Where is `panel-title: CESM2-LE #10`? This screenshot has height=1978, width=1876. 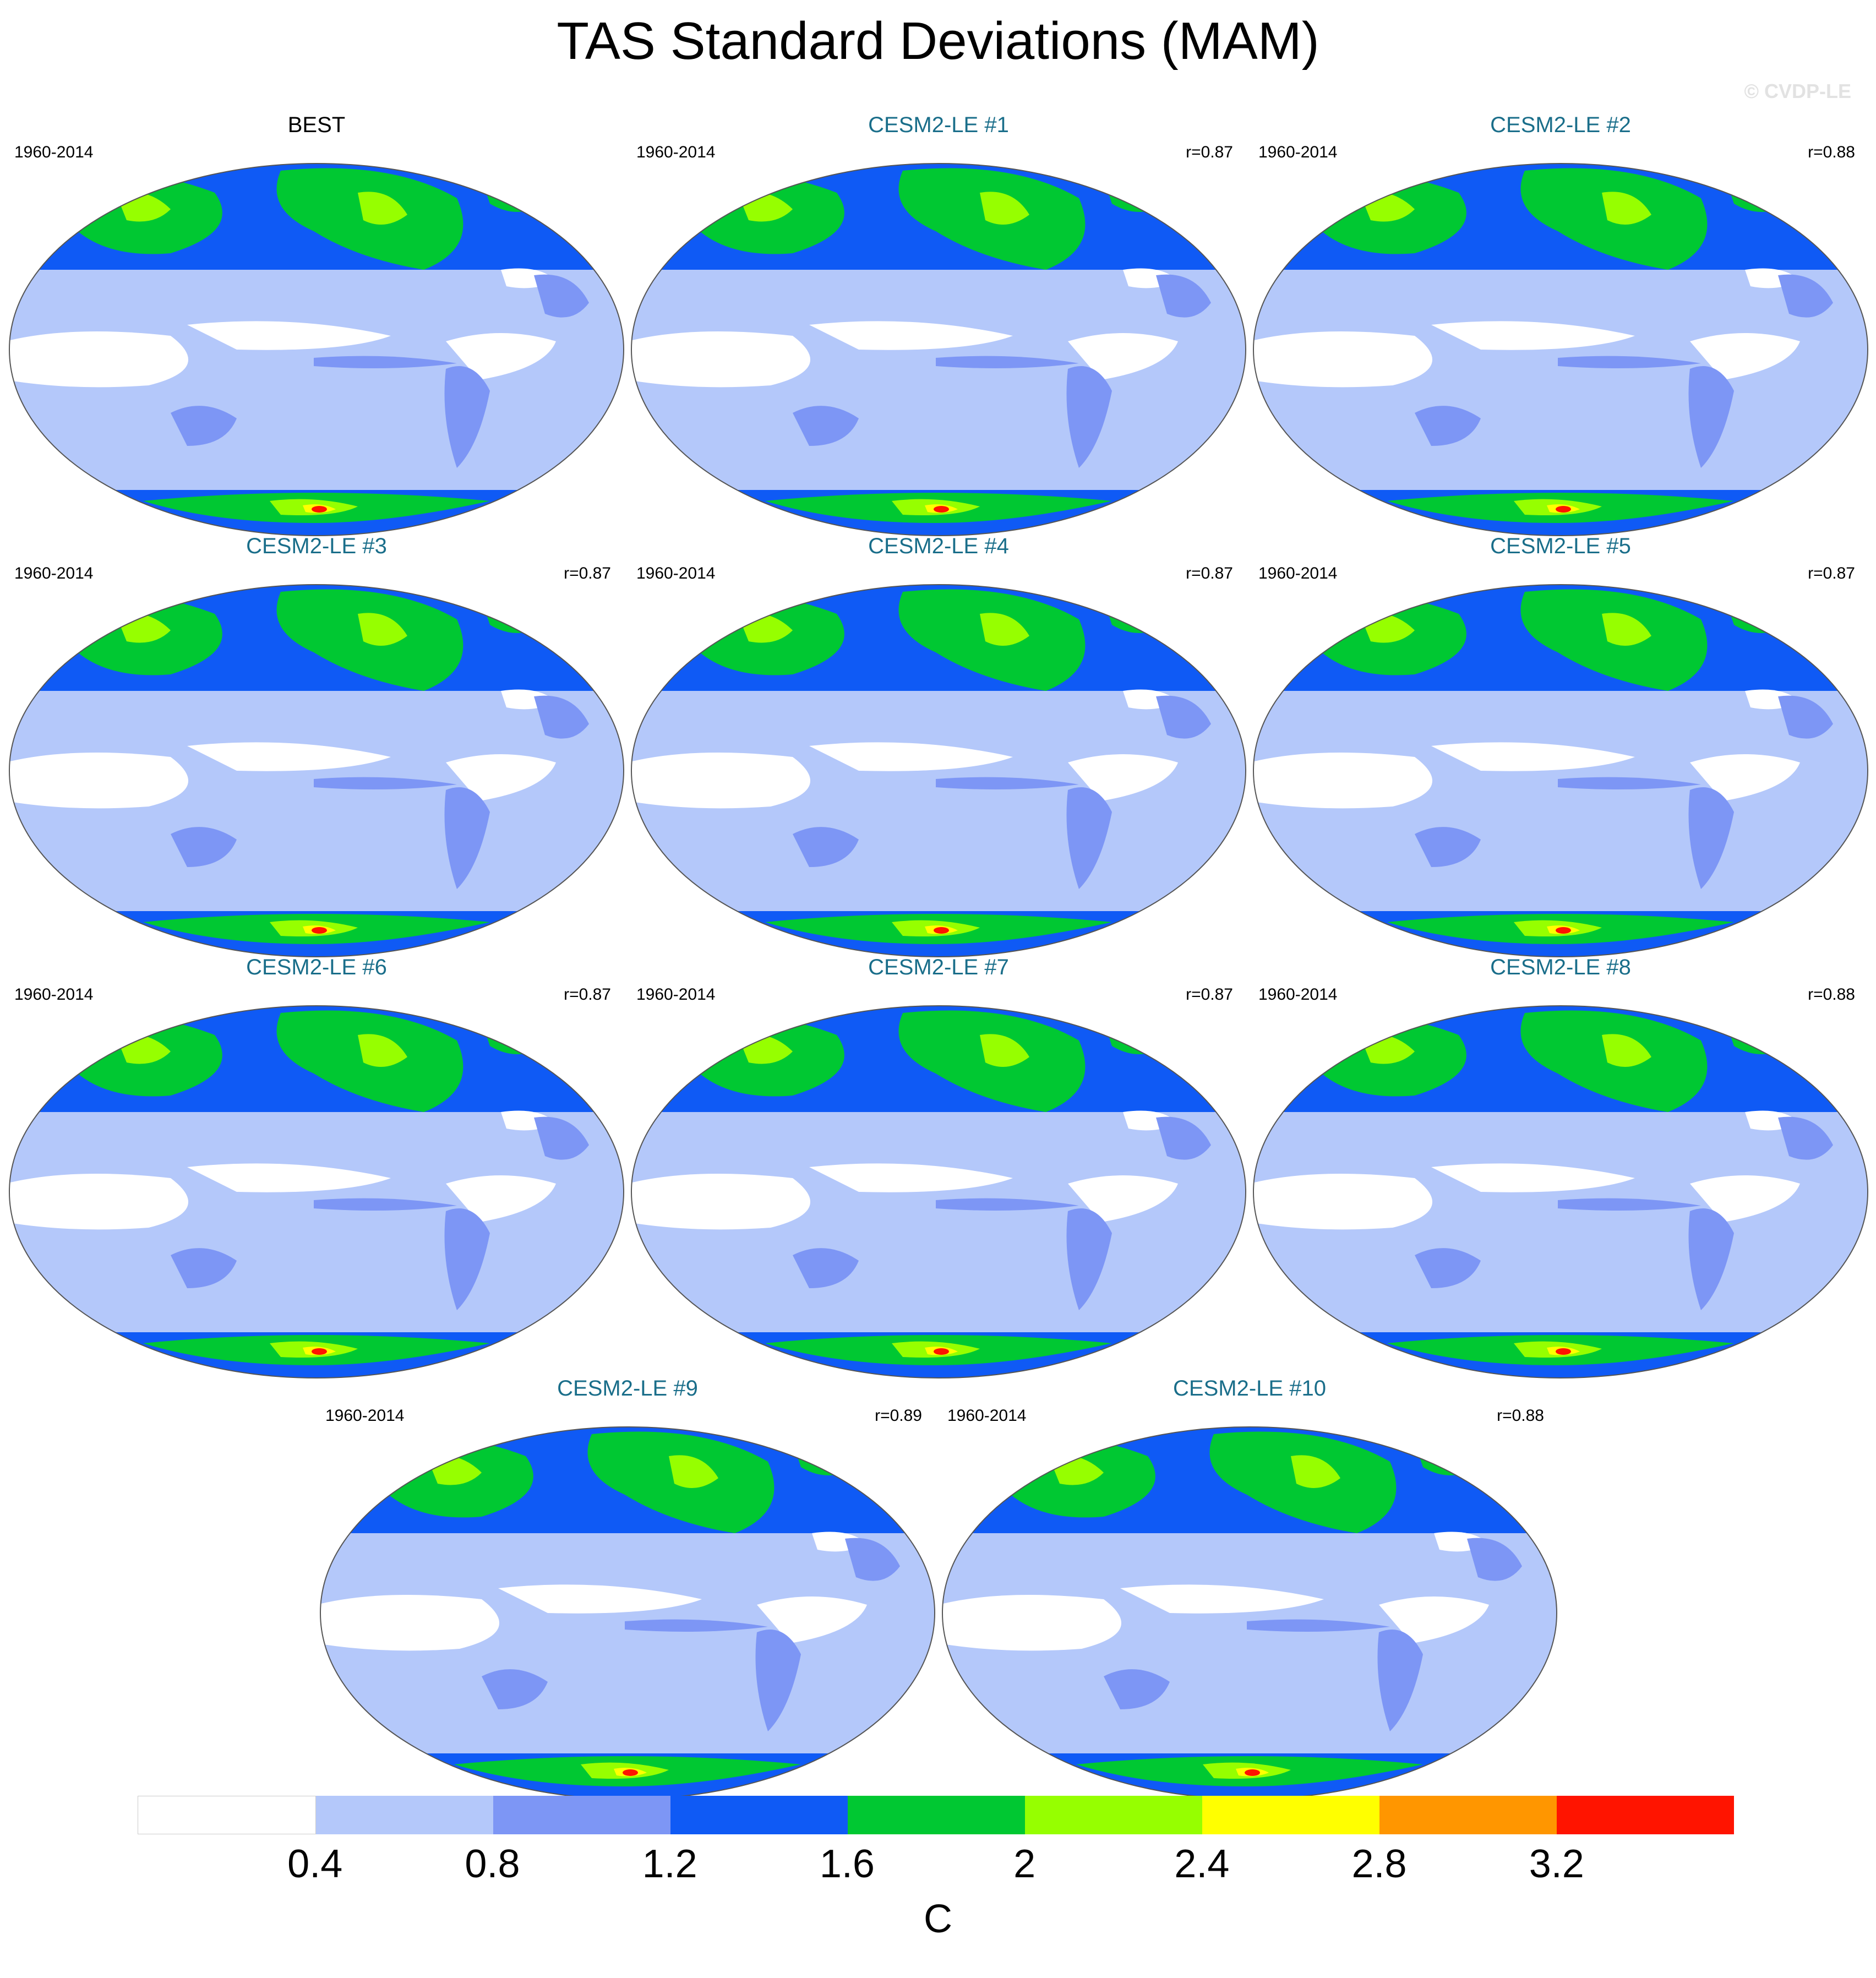 panel-title: CESM2-LE #10 is located at coordinates (1250, 1388).